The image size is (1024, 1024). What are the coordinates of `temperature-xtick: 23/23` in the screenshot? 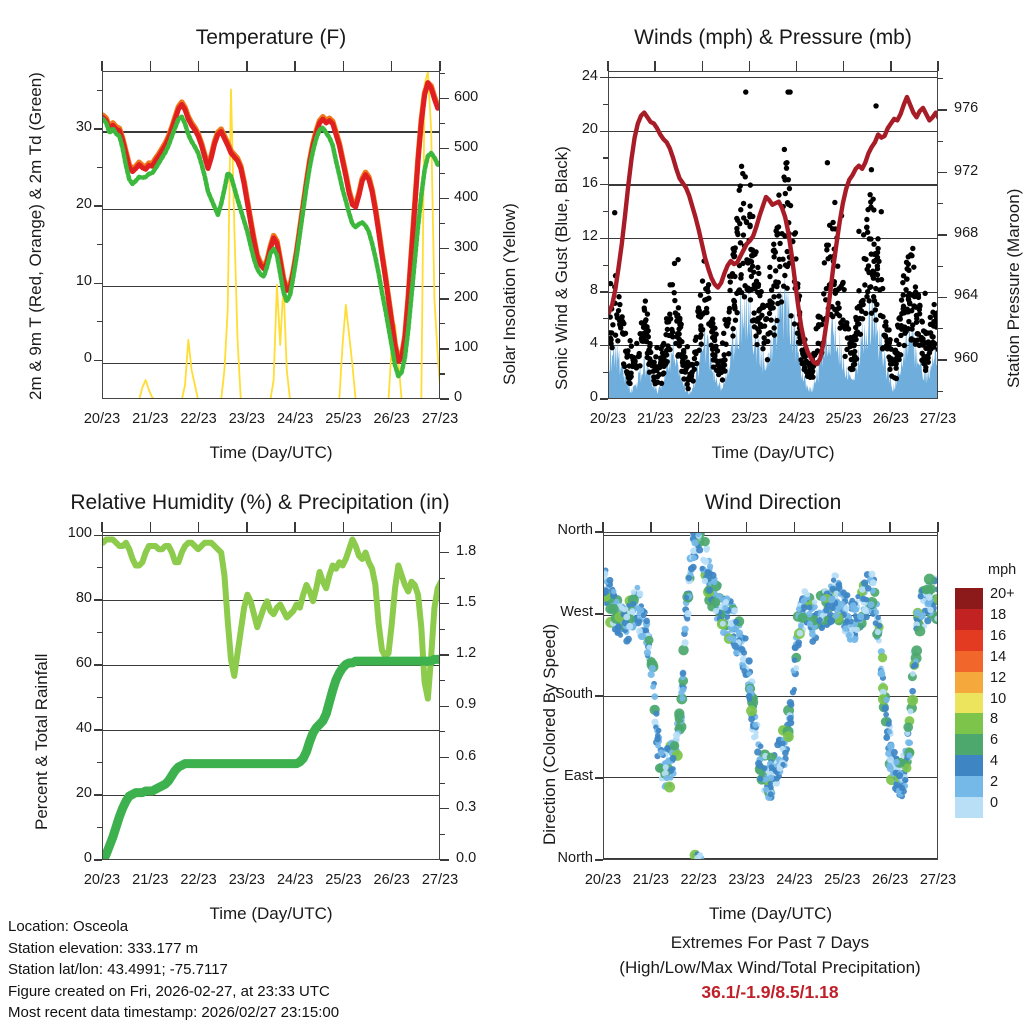 It's located at (246, 419).